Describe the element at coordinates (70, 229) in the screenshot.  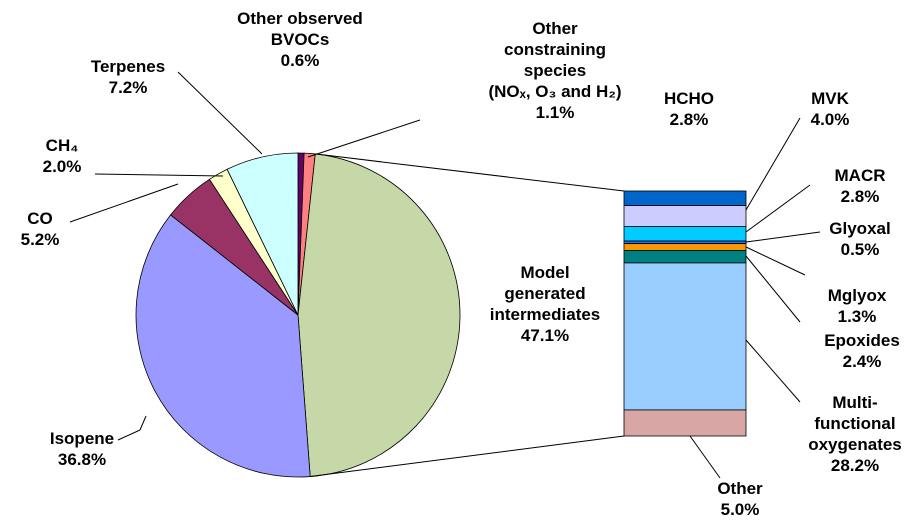
I see `data-label: CO 5.2%` at that location.